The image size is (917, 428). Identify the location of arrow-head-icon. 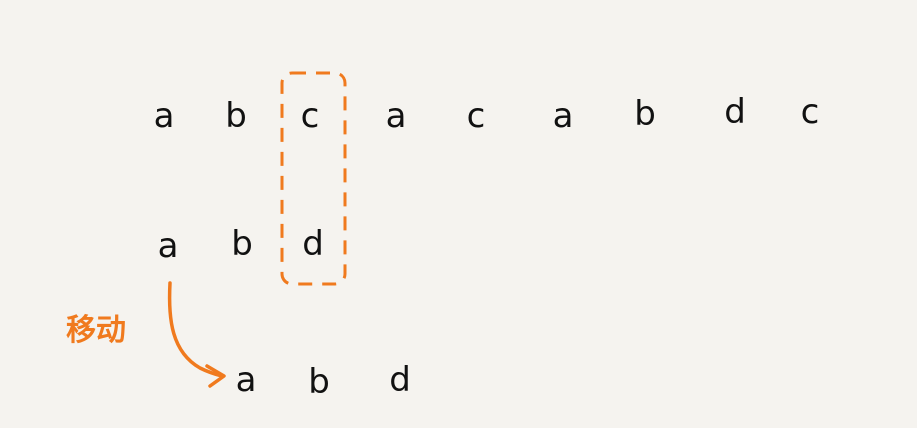
(215, 376).